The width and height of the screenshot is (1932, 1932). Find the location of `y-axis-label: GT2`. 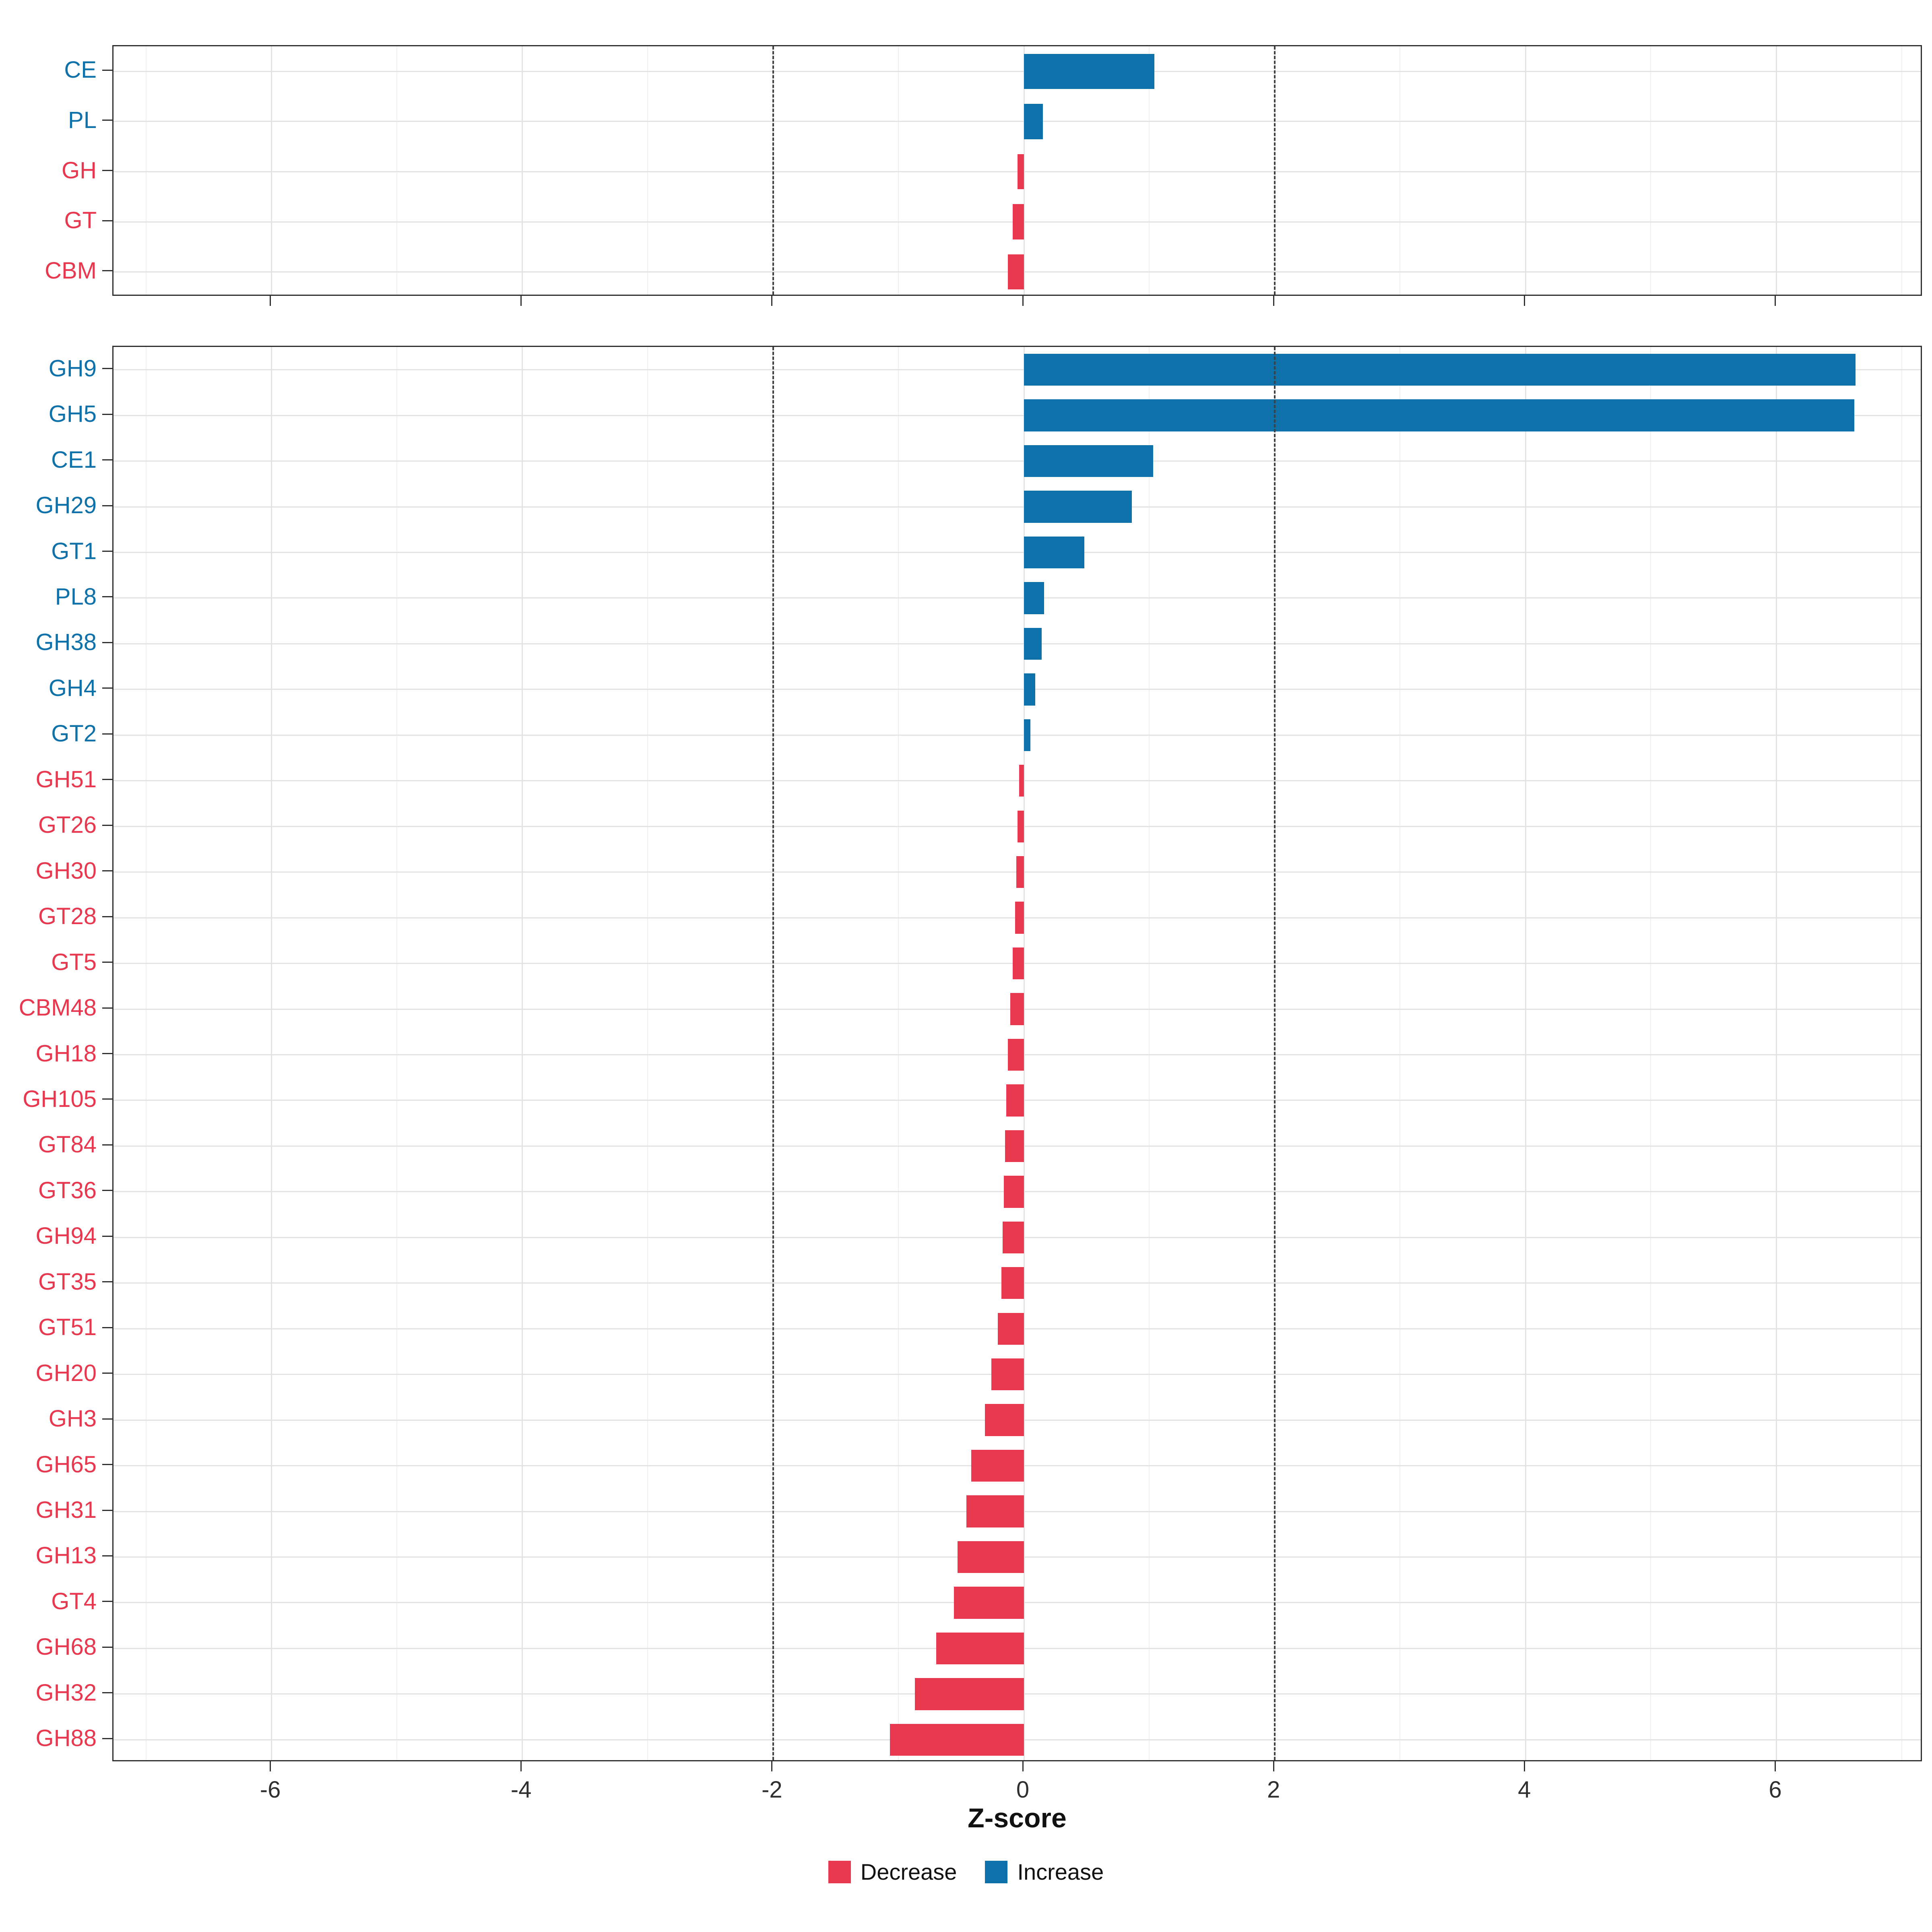

y-axis-label: GT2 is located at coordinates (74, 733).